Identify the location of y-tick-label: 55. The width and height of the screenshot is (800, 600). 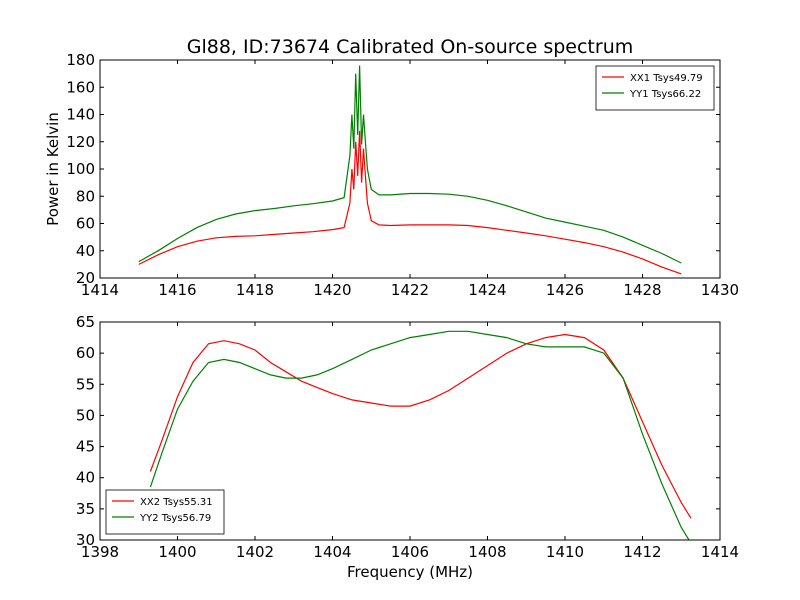
(85, 384).